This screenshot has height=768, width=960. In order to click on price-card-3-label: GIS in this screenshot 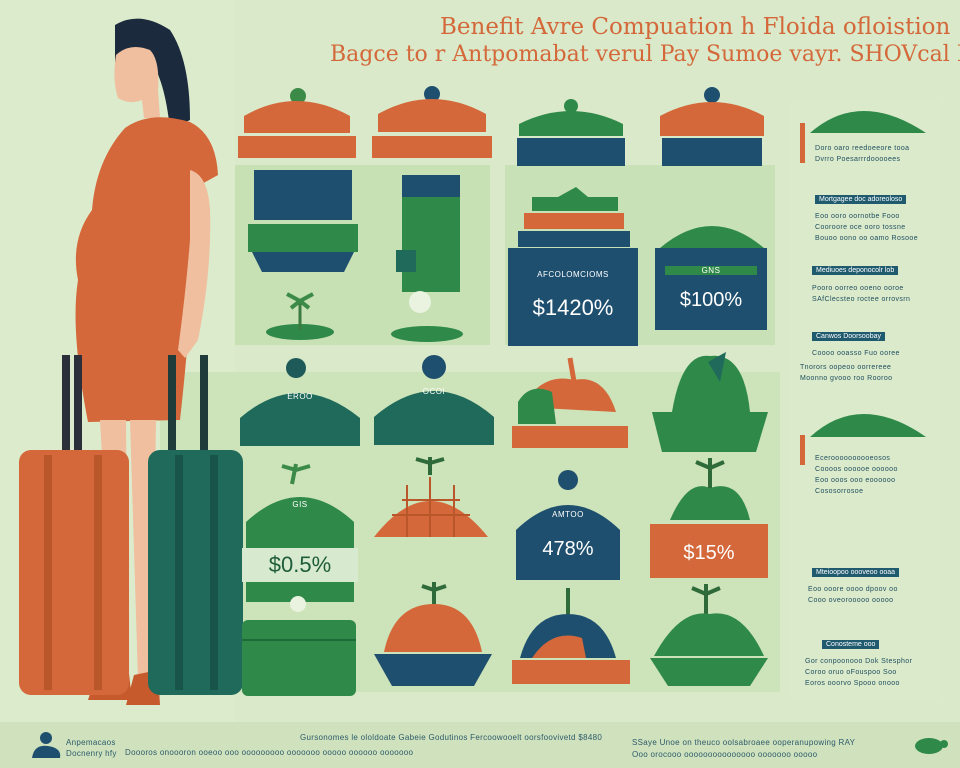, I will do `click(300, 504)`.